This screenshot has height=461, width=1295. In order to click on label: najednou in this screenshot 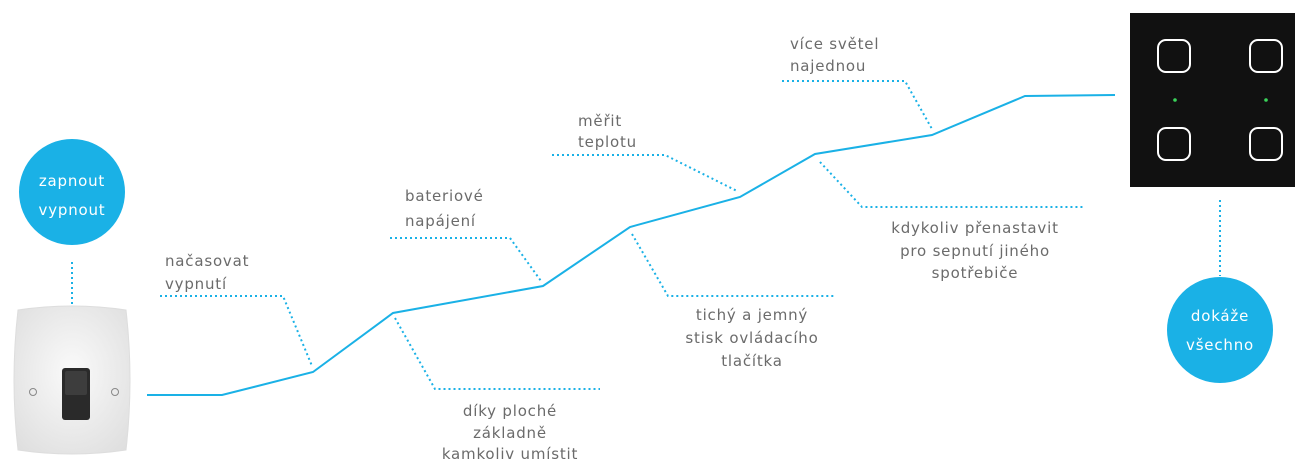, I will do `click(828, 66)`.